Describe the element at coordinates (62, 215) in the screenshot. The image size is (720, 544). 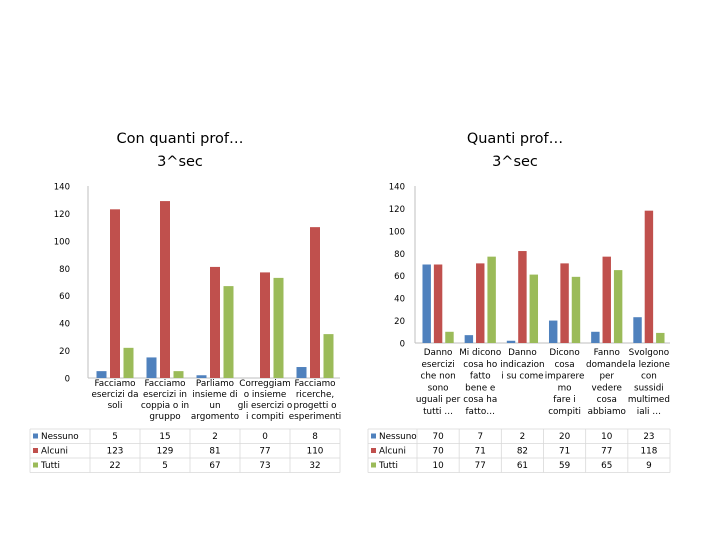
I see `y-tick-label: 120` at that location.